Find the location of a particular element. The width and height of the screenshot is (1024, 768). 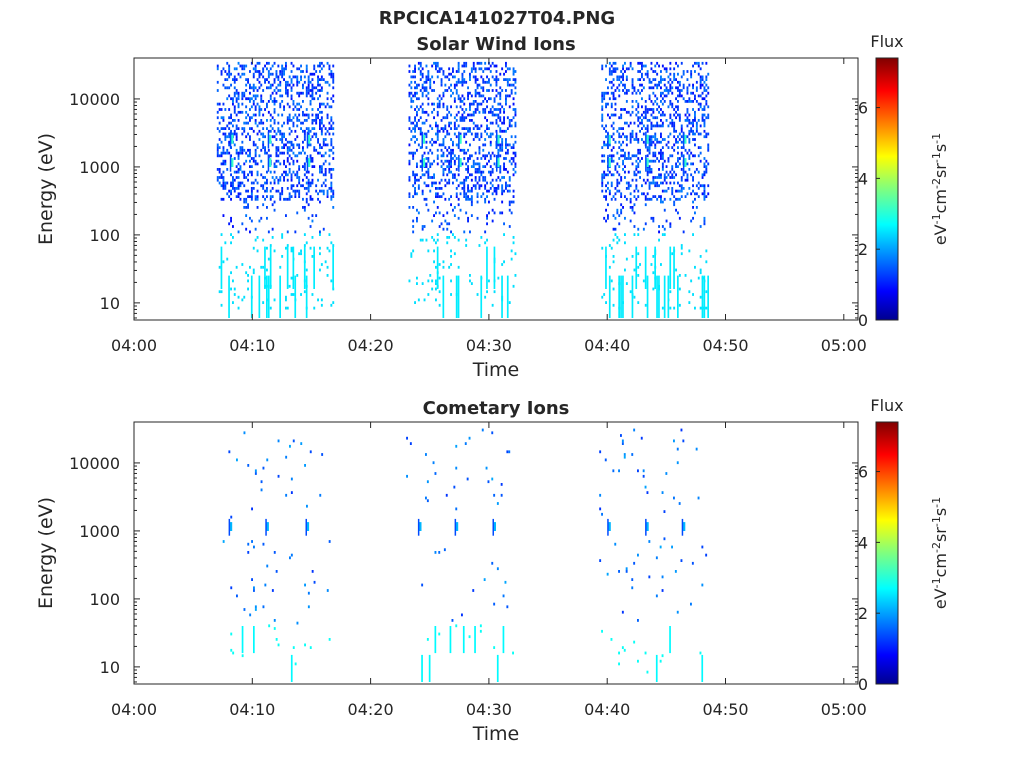

y-tick-label: 10000 is located at coordinates (94, 463).